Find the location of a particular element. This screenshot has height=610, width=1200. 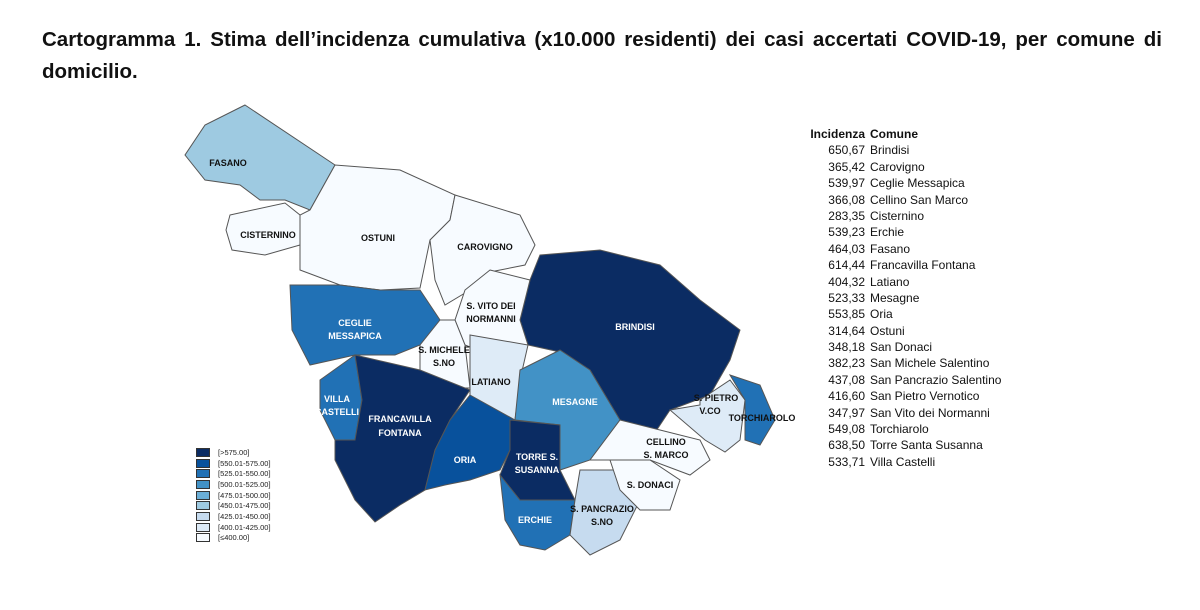

table-row: 366,08 Cellino San Marco is located at coordinates (900, 200).